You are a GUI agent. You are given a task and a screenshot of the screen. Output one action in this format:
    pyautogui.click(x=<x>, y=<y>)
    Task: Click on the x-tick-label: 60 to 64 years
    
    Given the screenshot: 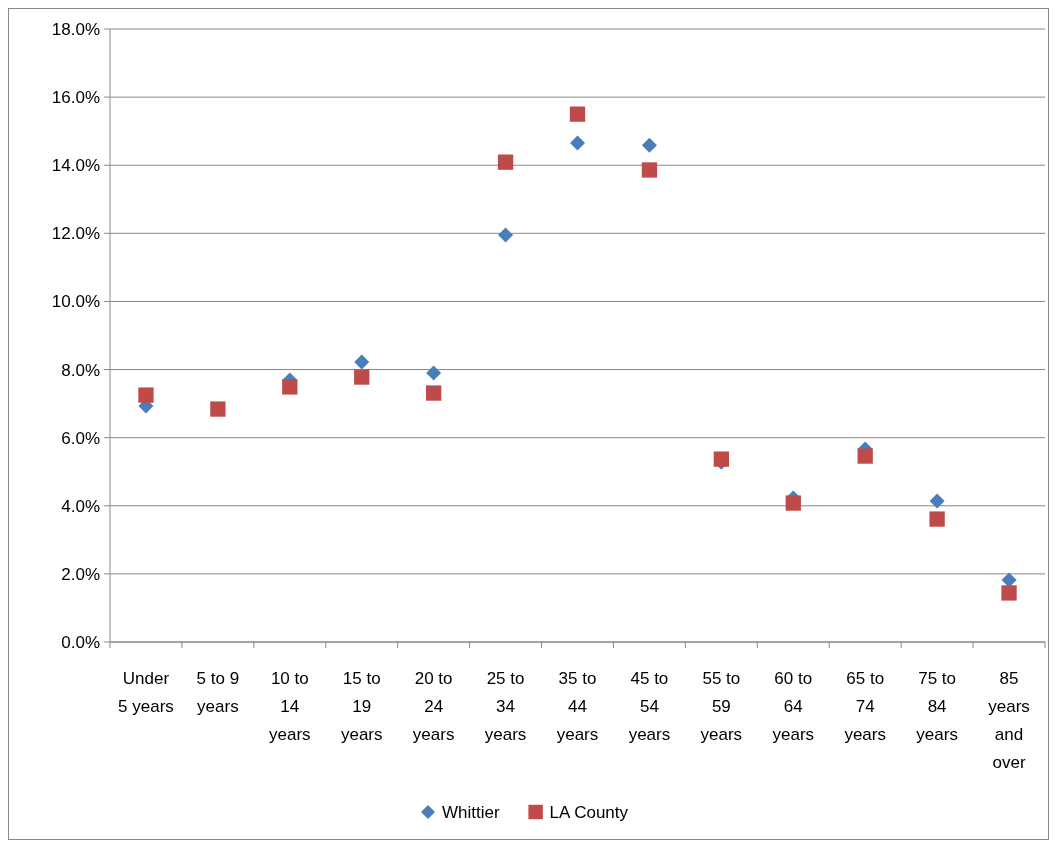 What is the action you would take?
    pyautogui.click(x=793, y=706)
    